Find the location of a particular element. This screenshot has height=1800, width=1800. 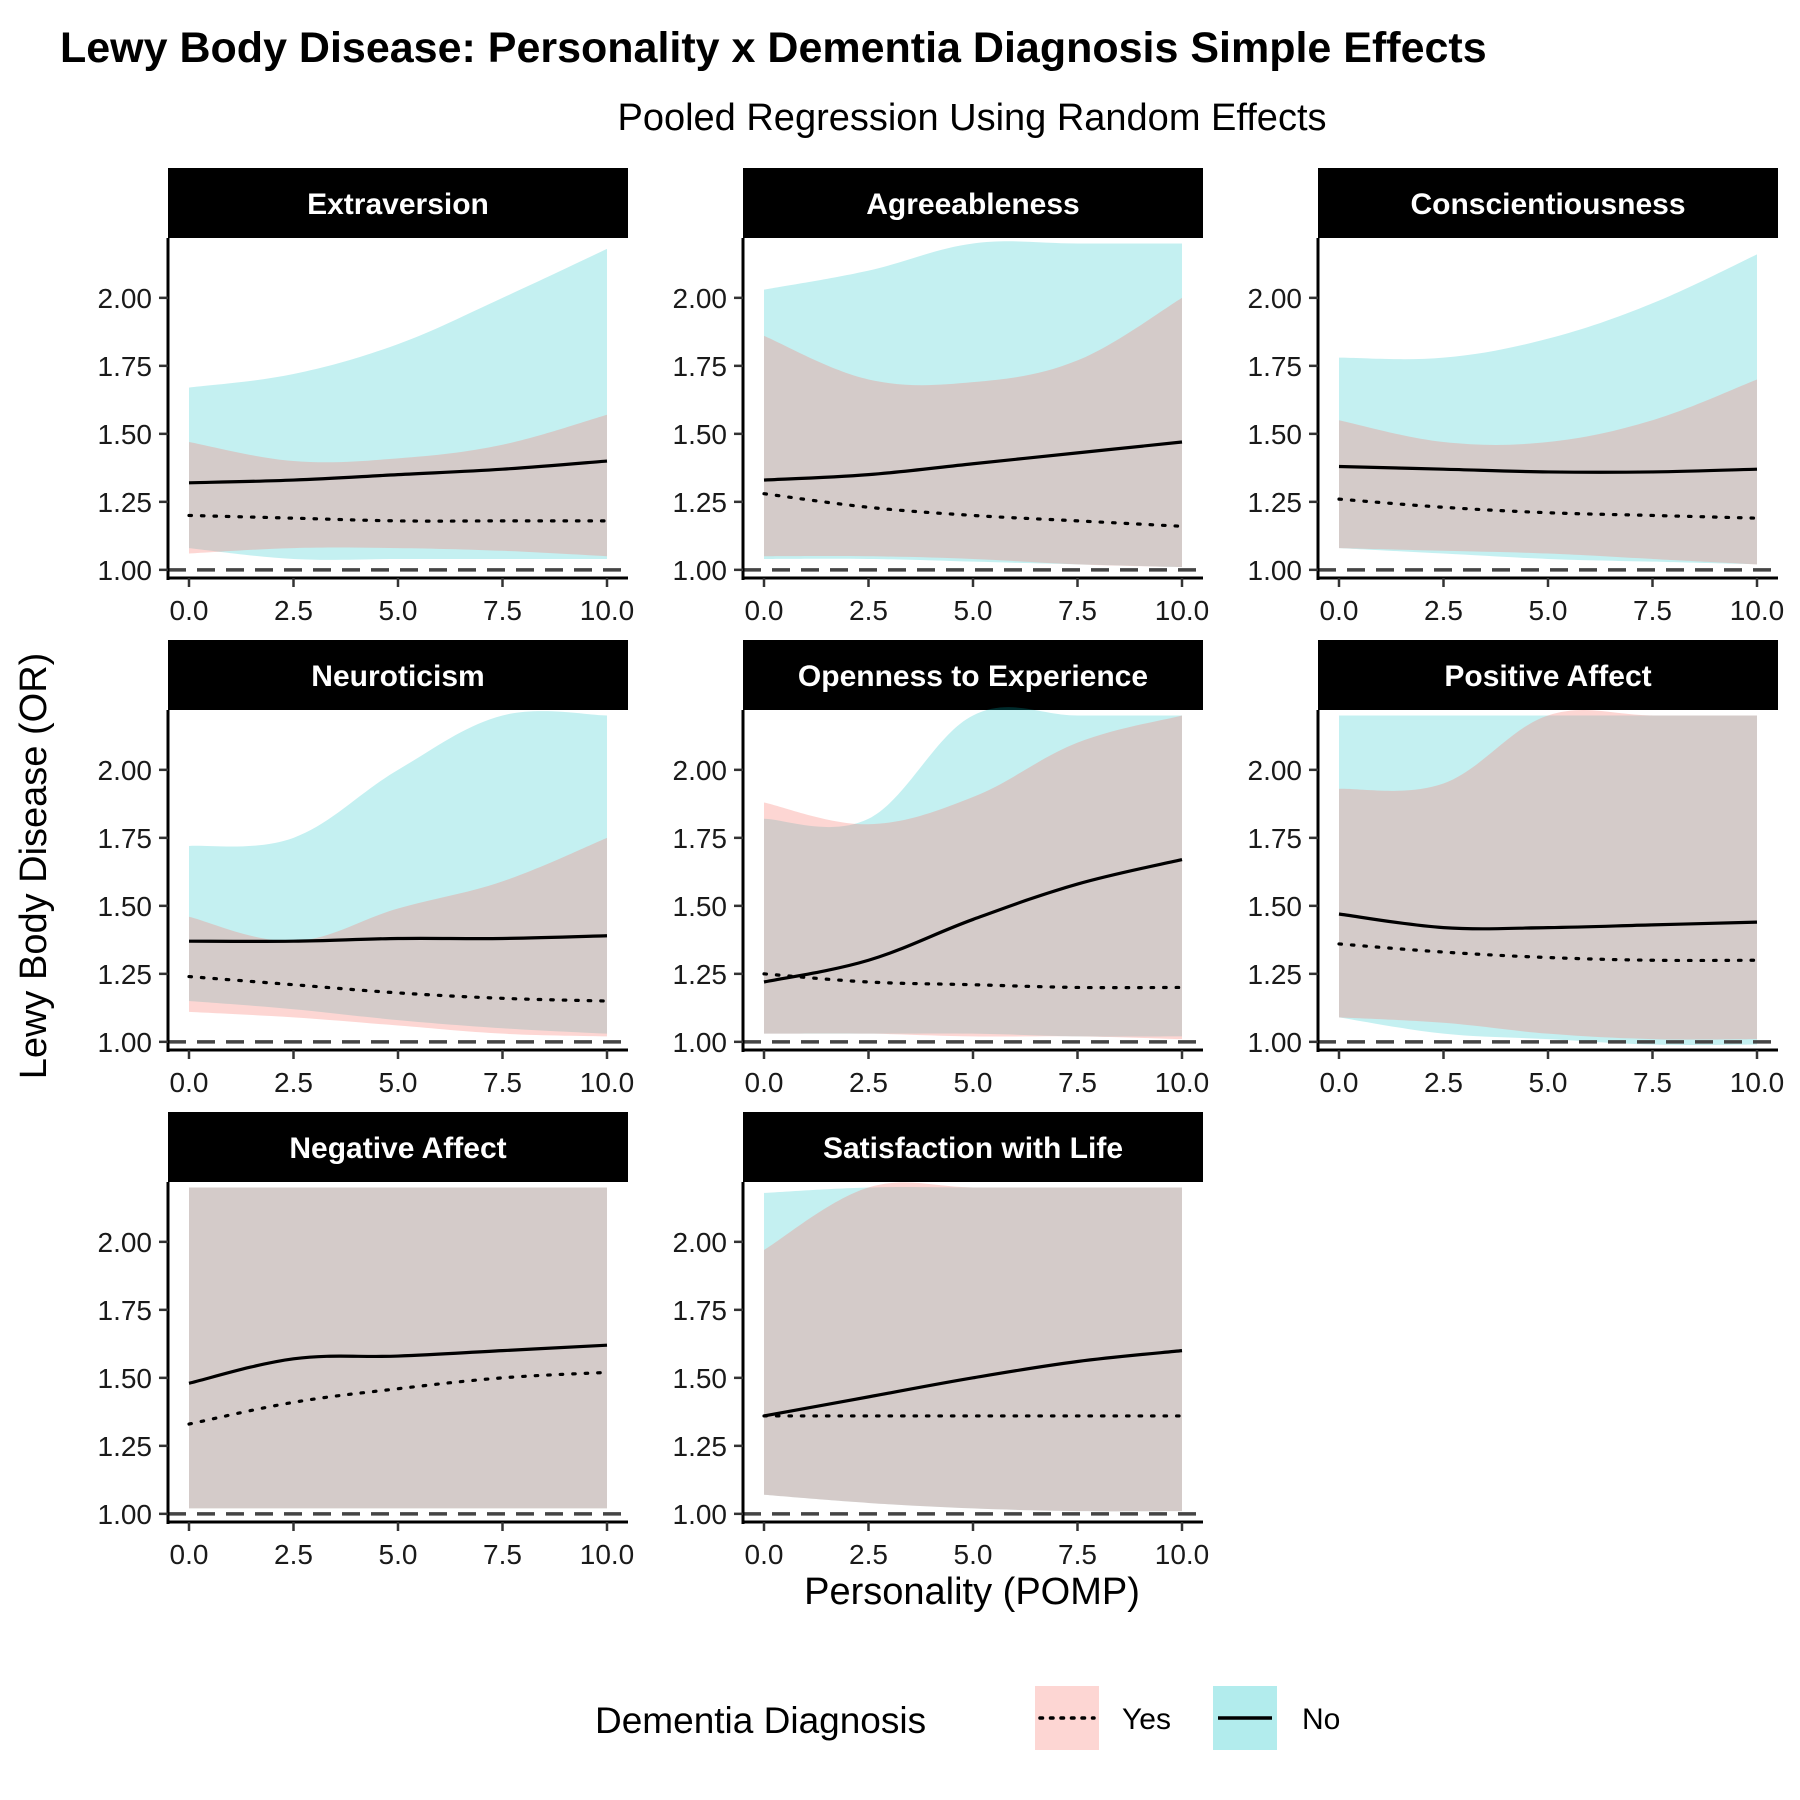

panel-title: Positive Affect is located at coordinates (1547, 676).